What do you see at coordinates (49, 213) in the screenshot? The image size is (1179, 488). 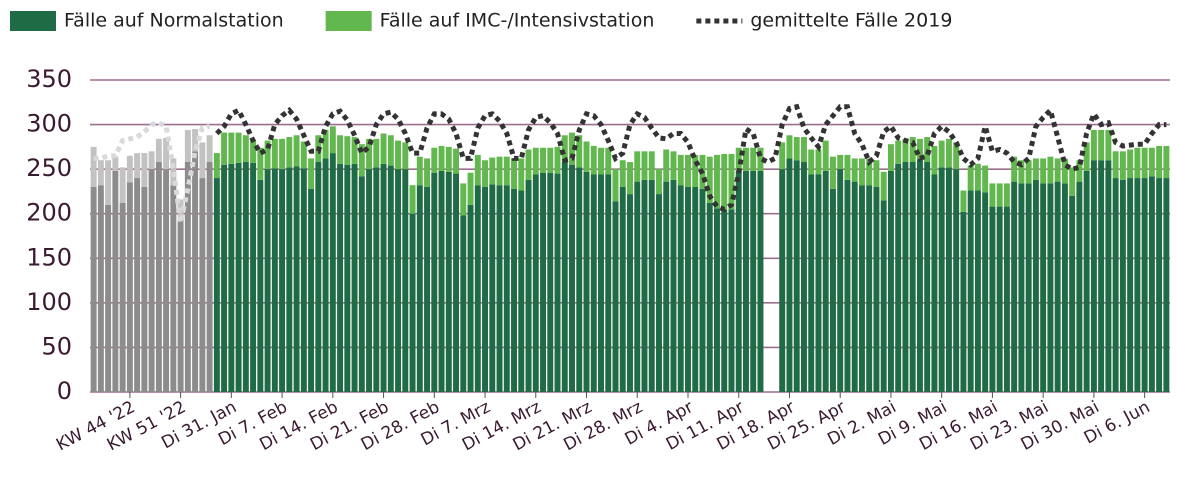 I see `y-tick-label: 200` at bounding box center [49, 213].